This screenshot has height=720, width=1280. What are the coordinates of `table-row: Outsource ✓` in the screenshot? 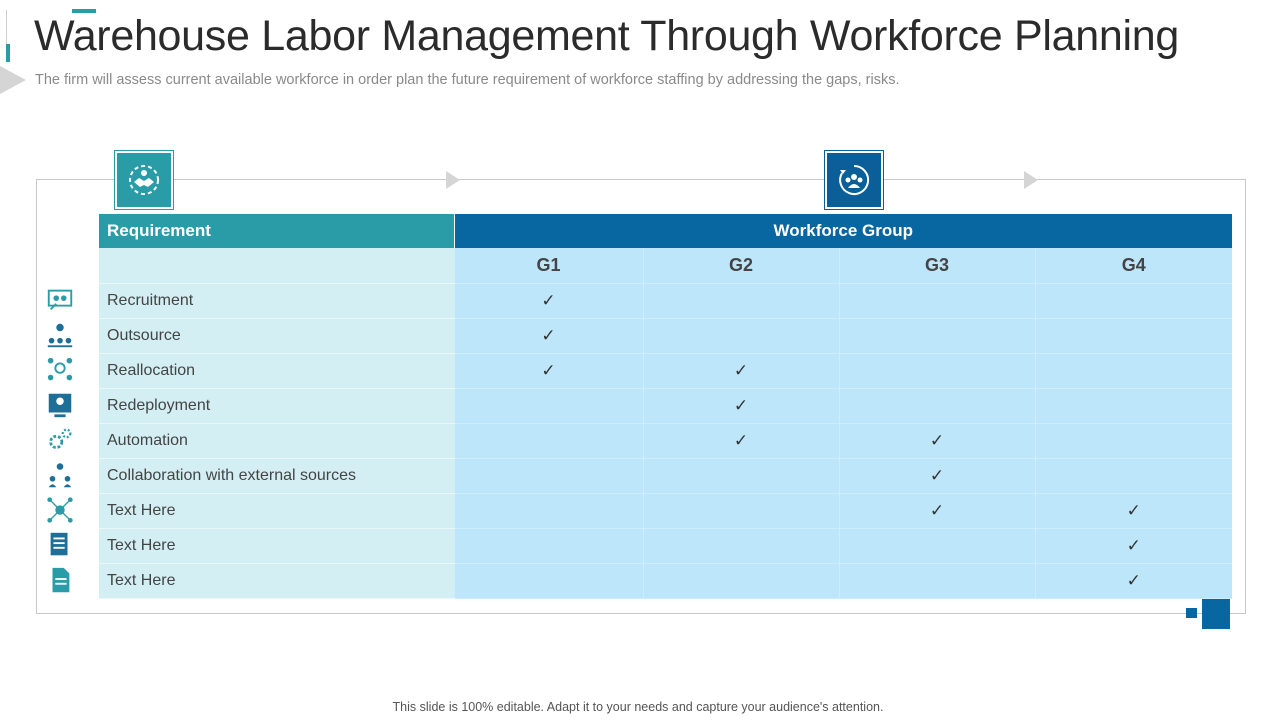 It's located at (666, 336).